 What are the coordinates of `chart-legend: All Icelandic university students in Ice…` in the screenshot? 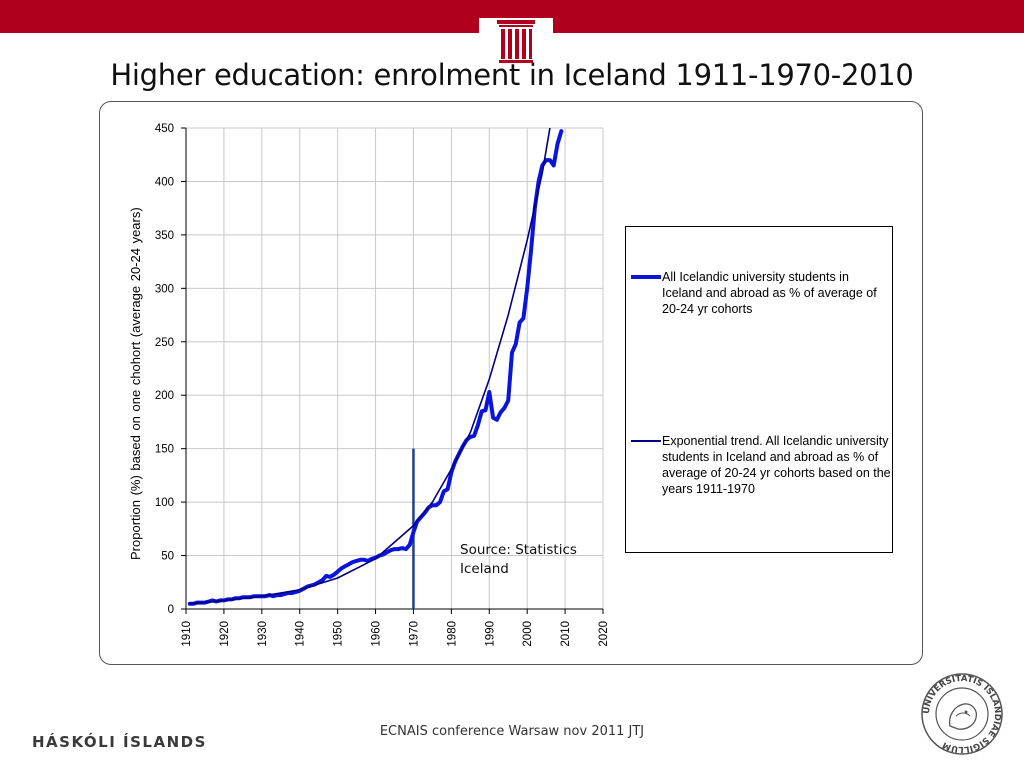 It's located at (759, 389).